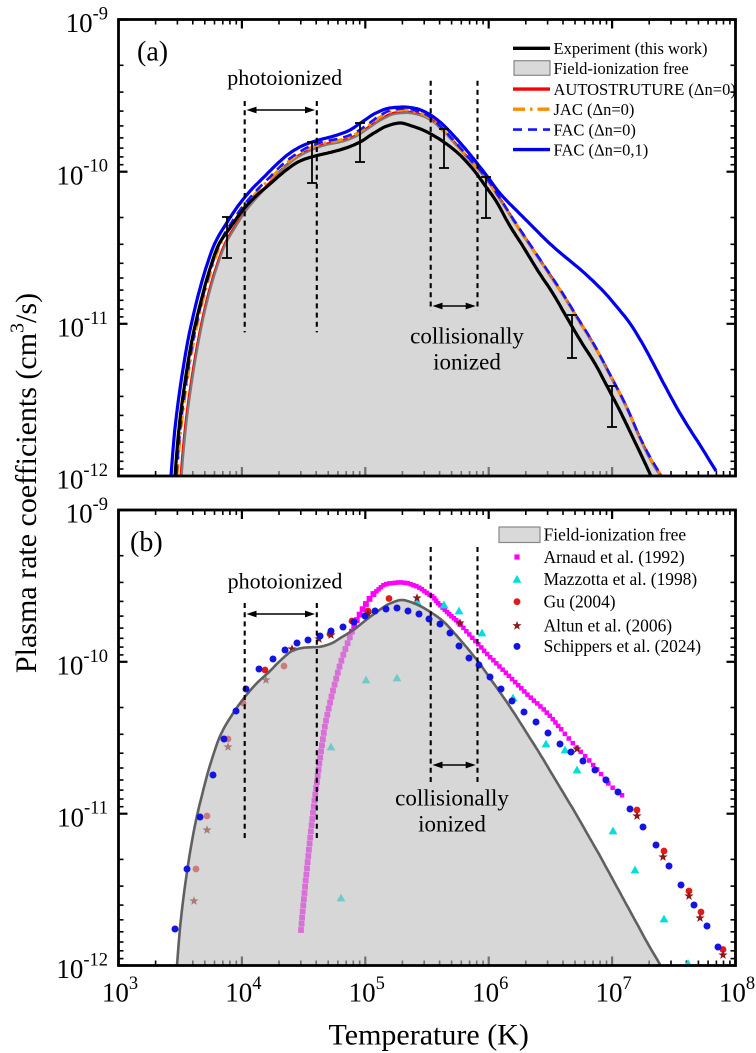 This screenshot has height=1053, width=756. I want to click on svg-text: (b), so click(146, 542).